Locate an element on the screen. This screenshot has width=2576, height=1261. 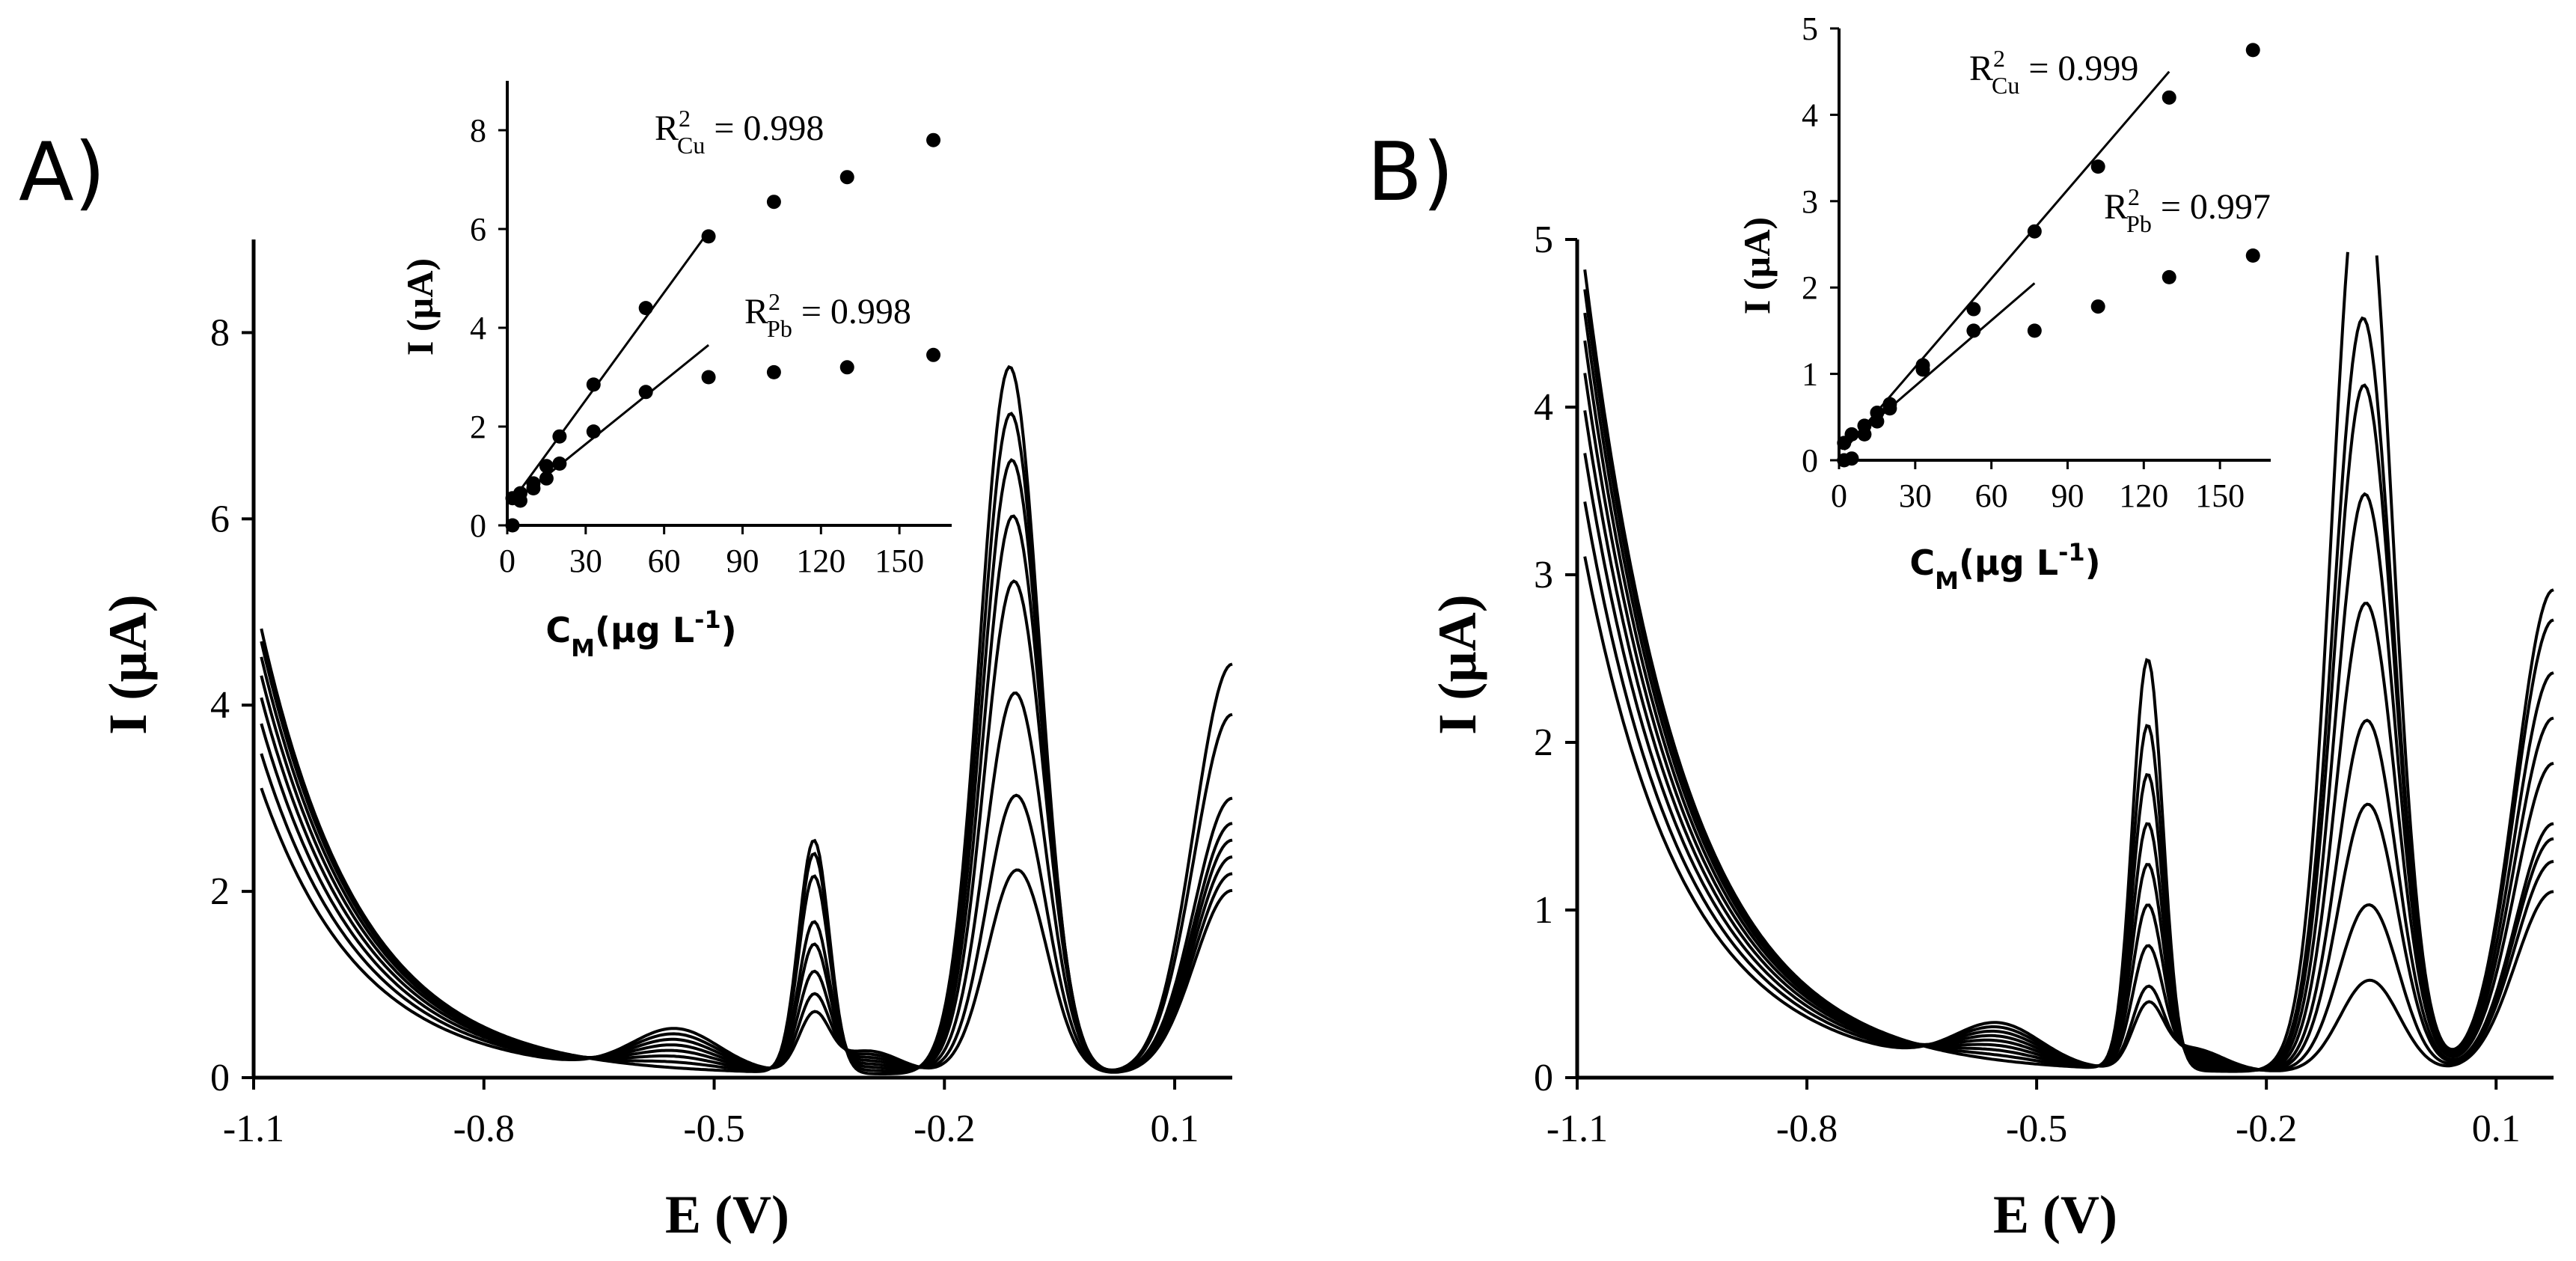
y-tick-label: 3 is located at coordinates (1543, 575).